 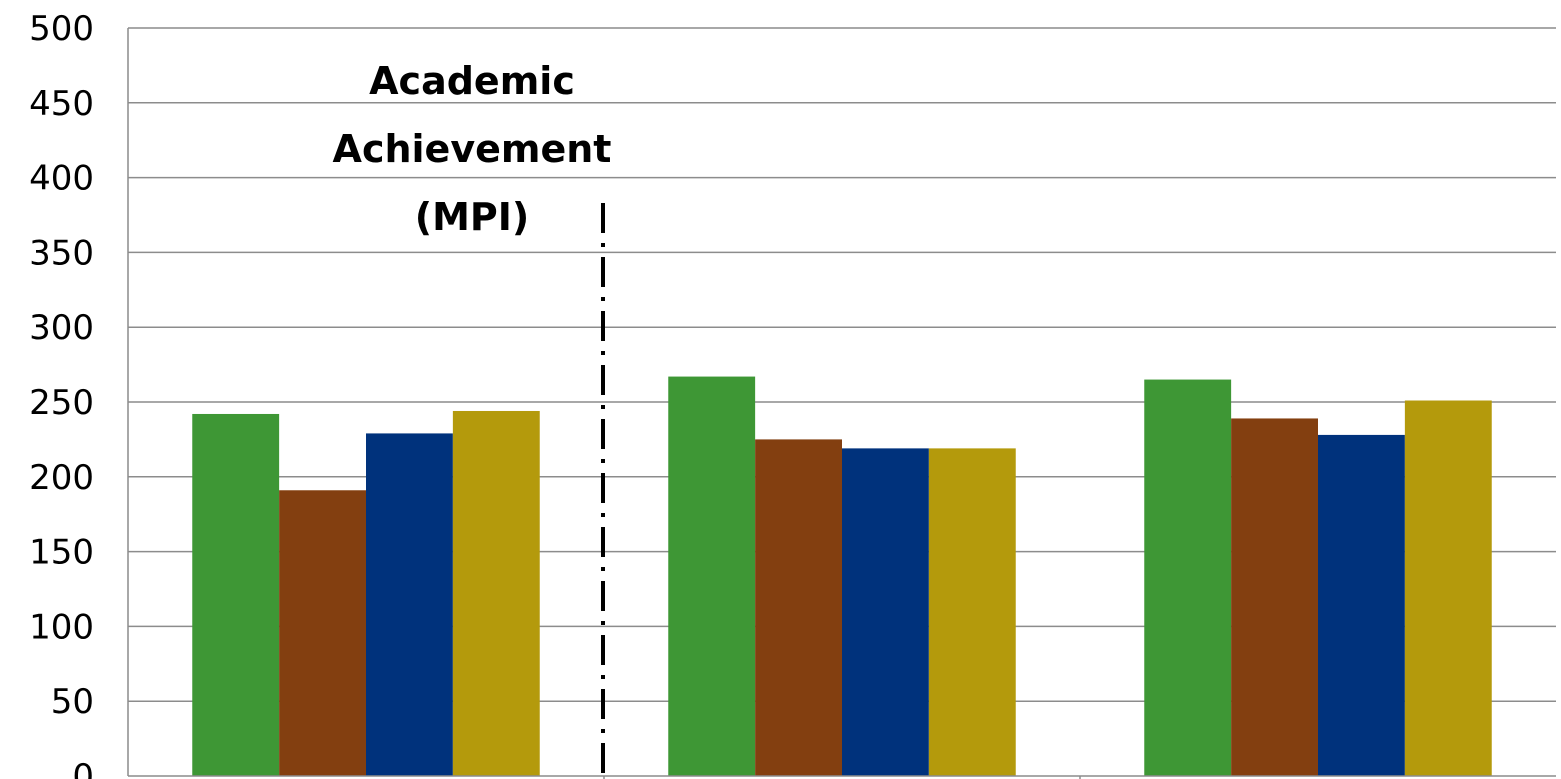 I want to click on y-tick-label: 100, so click(x=61, y=627).